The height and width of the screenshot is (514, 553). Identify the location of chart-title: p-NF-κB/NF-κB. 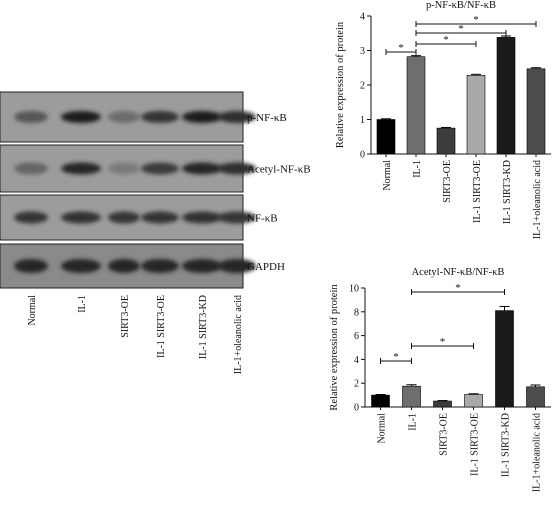
(461, 5).